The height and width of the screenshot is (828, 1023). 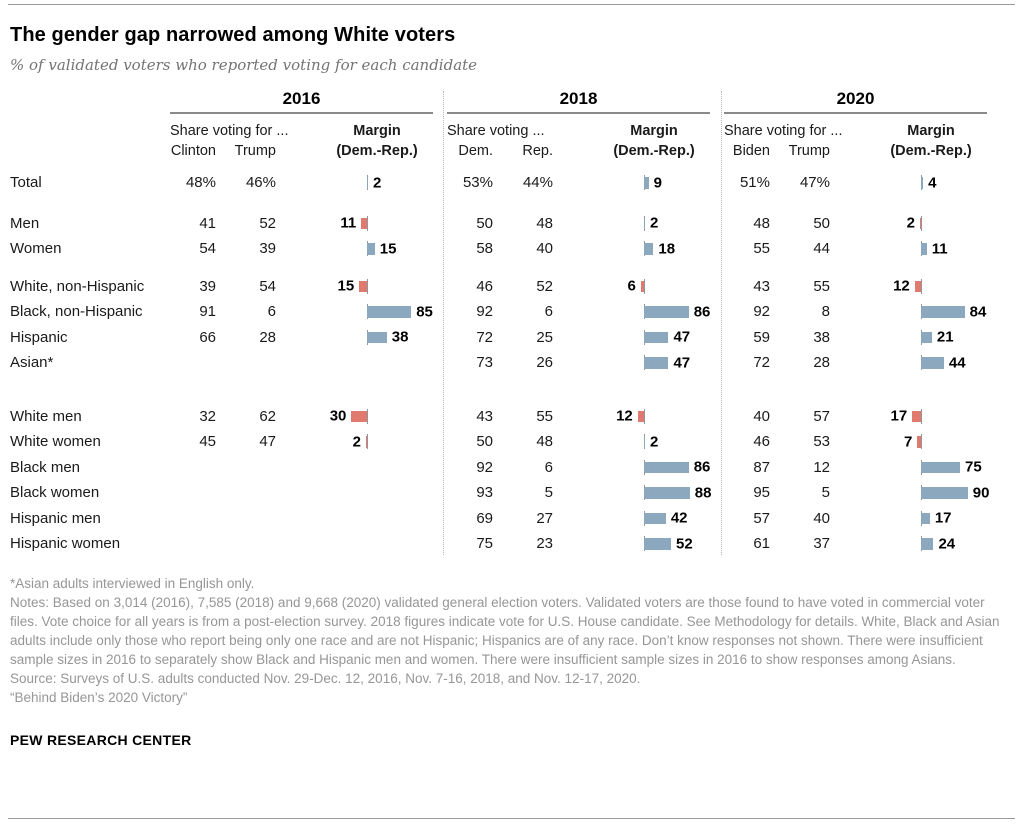 I want to click on rep-share-value: 38, so click(x=821, y=337).